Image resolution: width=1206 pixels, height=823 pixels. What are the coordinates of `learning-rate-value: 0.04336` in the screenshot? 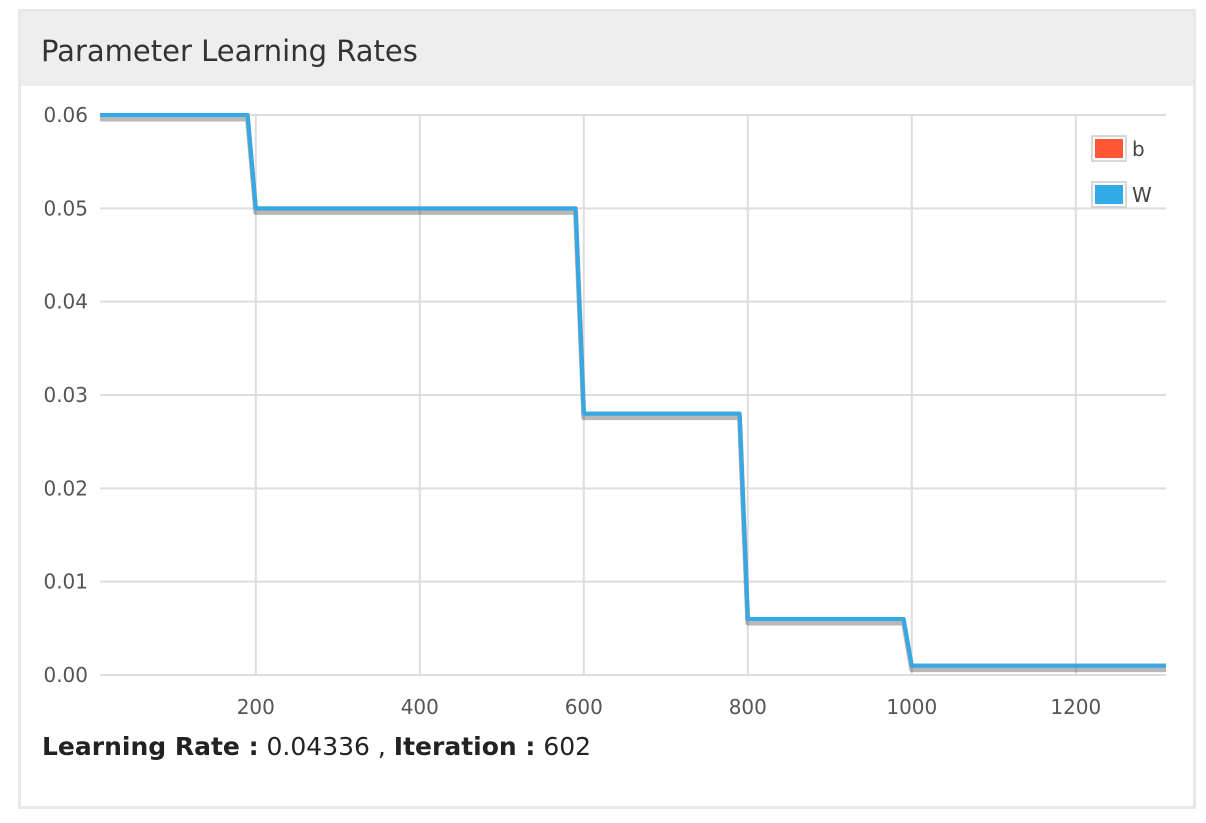 It's located at (318, 746).